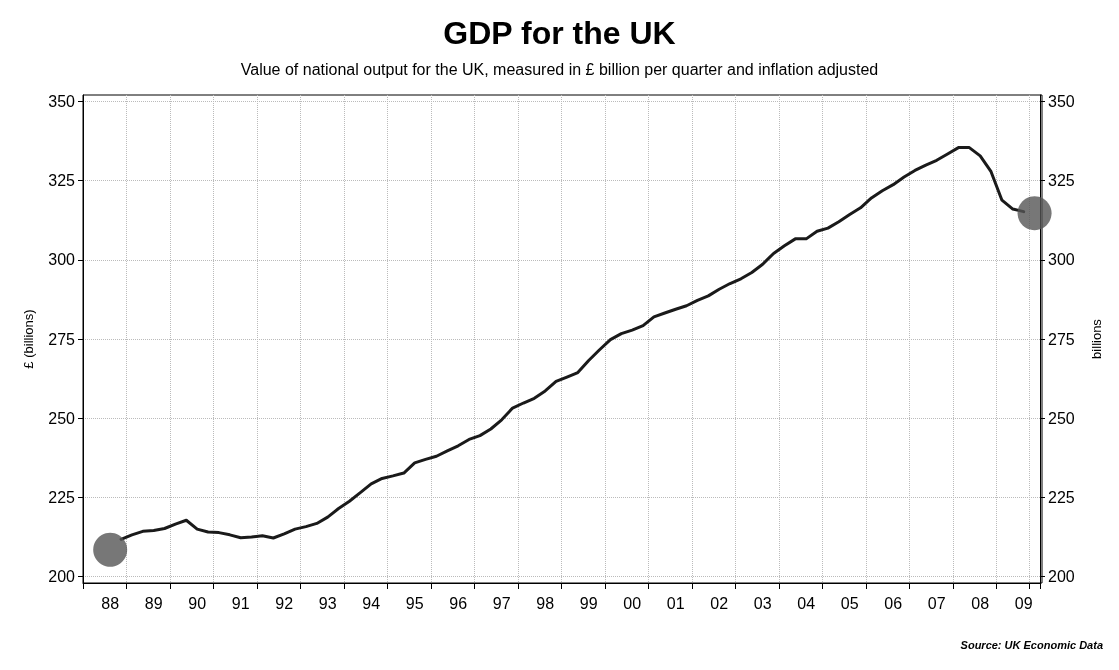  Describe the element at coordinates (153, 603) in the screenshot. I see `x-tick-label: 89` at that location.